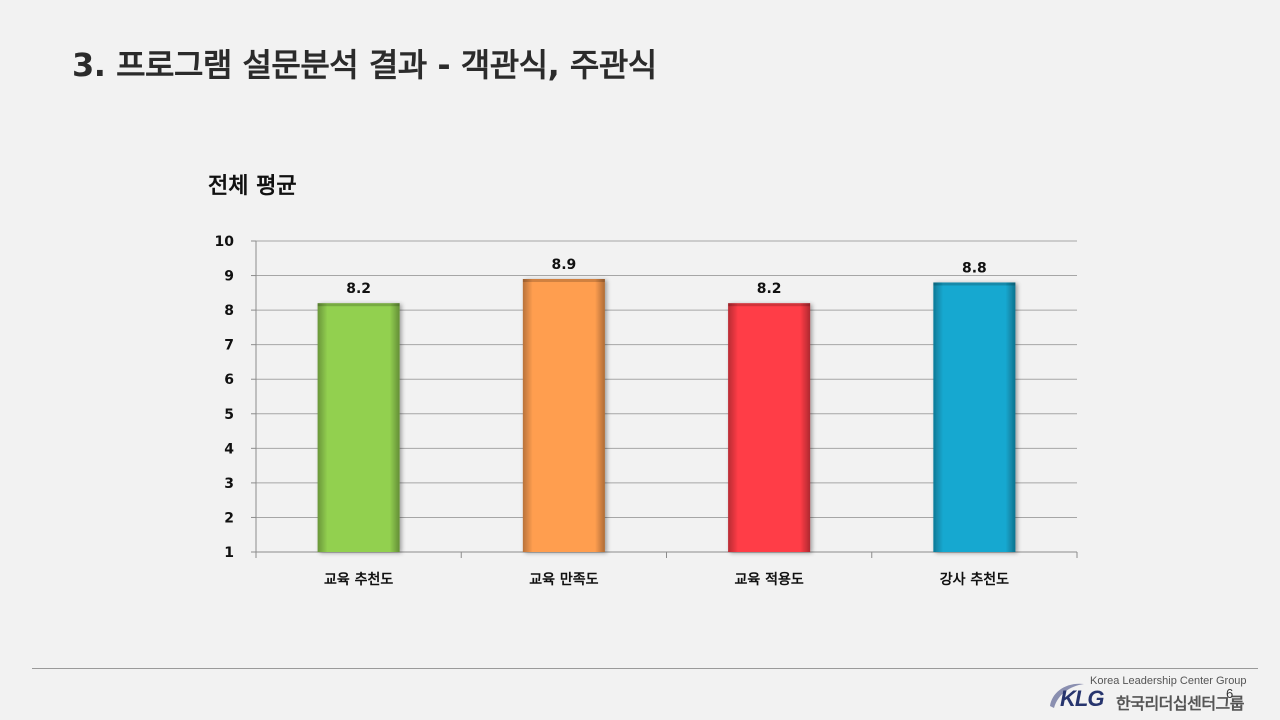 This screenshot has width=1280, height=720. What do you see at coordinates (563, 580) in the screenshot?
I see `category-label: 교육 만족도` at bounding box center [563, 580].